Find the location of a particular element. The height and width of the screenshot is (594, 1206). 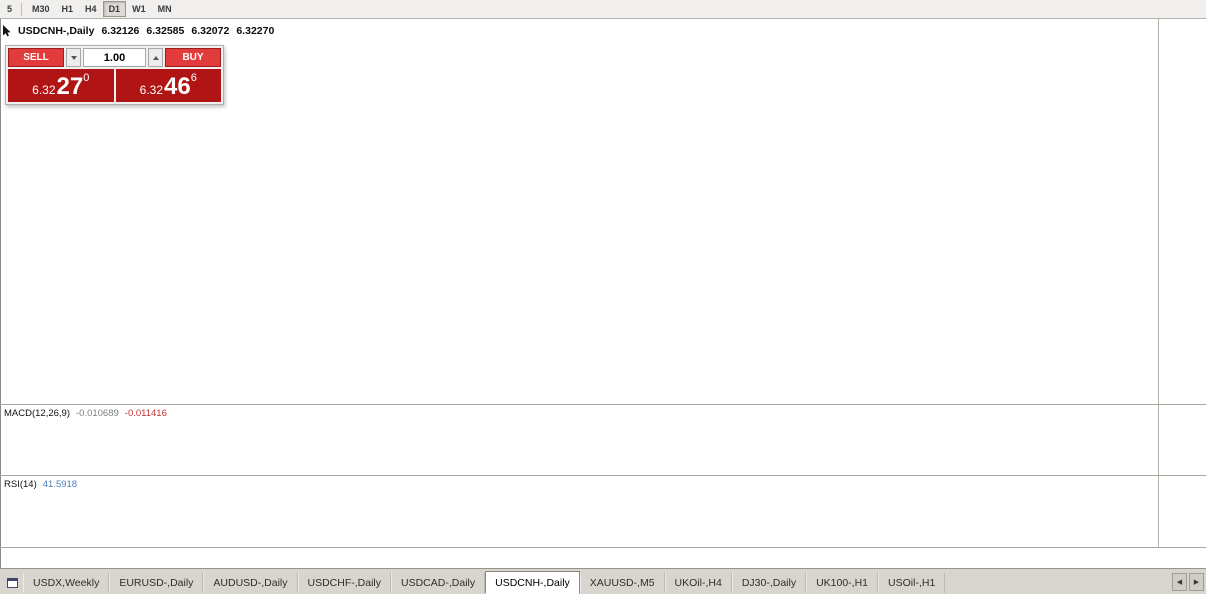

macd-panel-separator is located at coordinates (603, 404).